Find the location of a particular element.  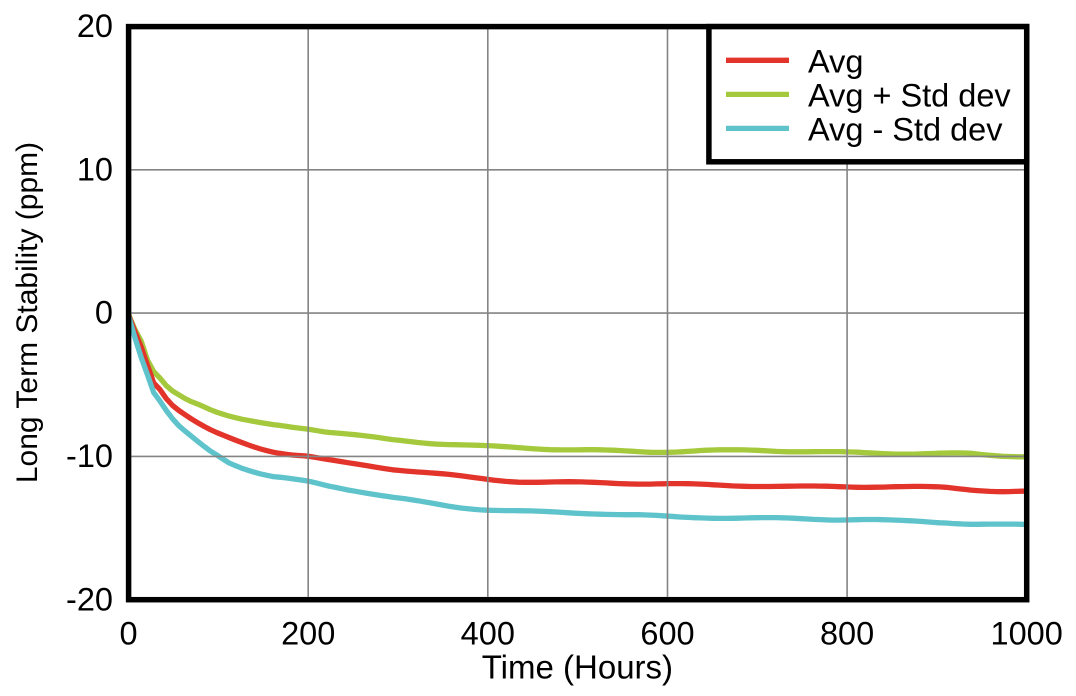

svg-text: 20 is located at coordinates (95, 26).